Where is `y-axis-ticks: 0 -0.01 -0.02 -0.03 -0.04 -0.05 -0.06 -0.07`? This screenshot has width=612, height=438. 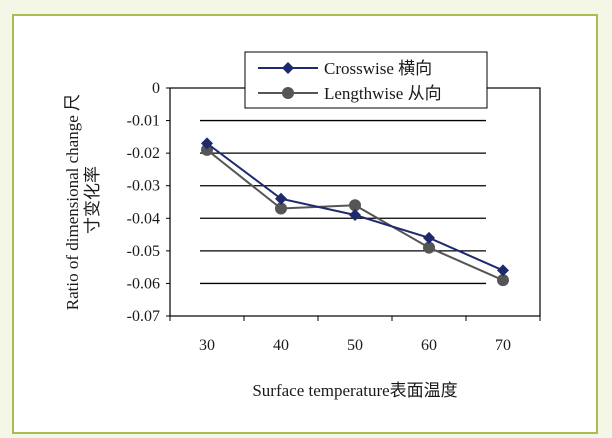
y-axis-ticks: 0 -0.01 -0.02 -0.03 -0.04 -0.05 -0.06 -0.07 is located at coordinates (148, 202).